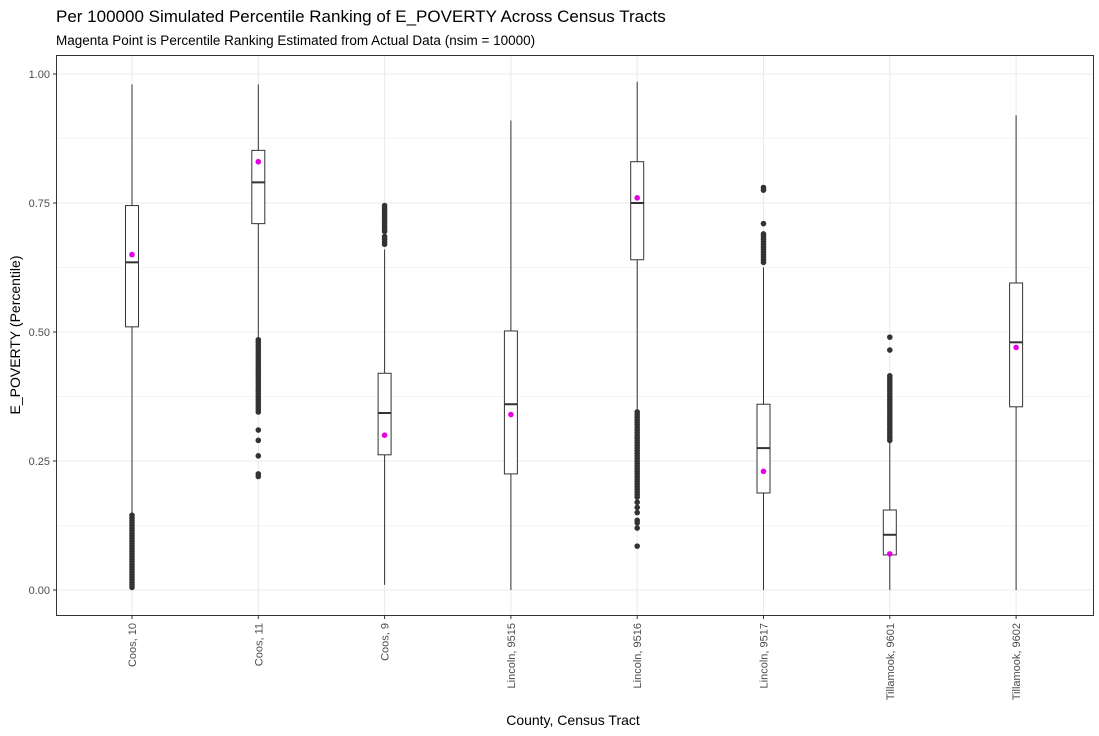 This screenshot has height=736, width=1099. I want to click on x-tick-label: Lincoln, 9517, so click(765, 655).